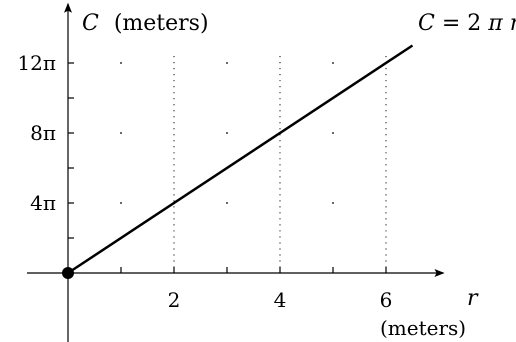 The width and height of the screenshot is (516, 342). What do you see at coordinates (461, 23) in the screenshot?
I see `equation-equals-two: = 2` at bounding box center [461, 23].